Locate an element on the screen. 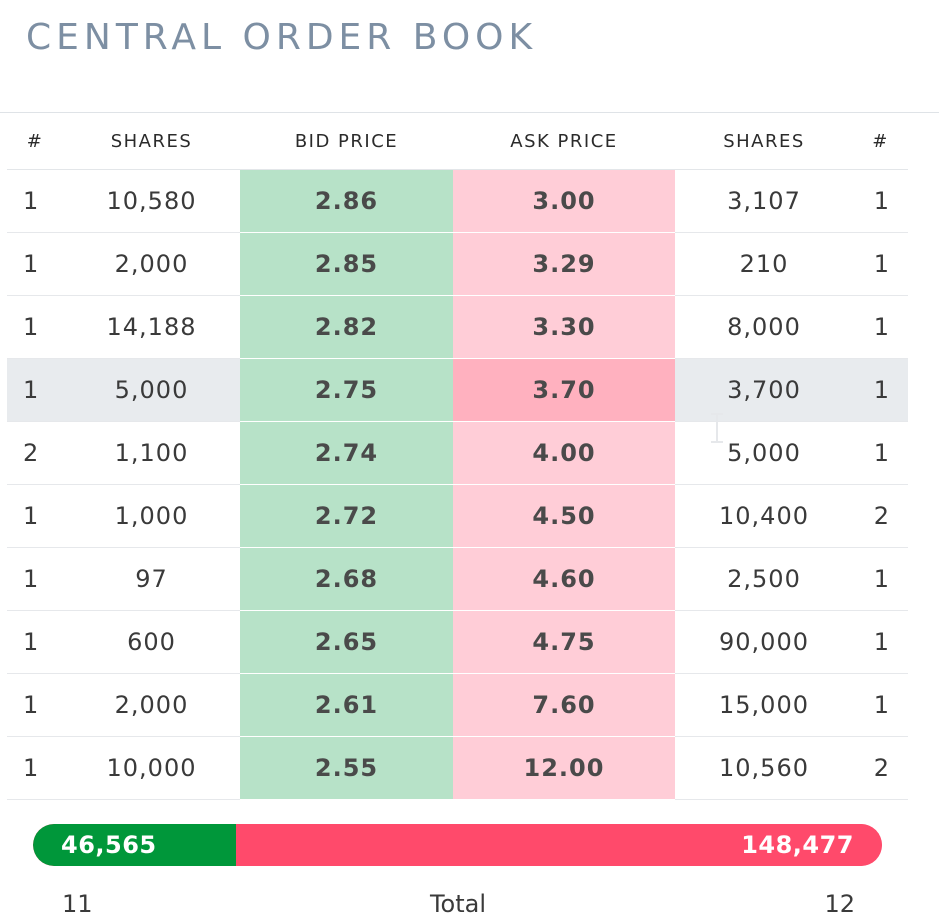  header-bid-count: # is located at coordinates (35, 141).